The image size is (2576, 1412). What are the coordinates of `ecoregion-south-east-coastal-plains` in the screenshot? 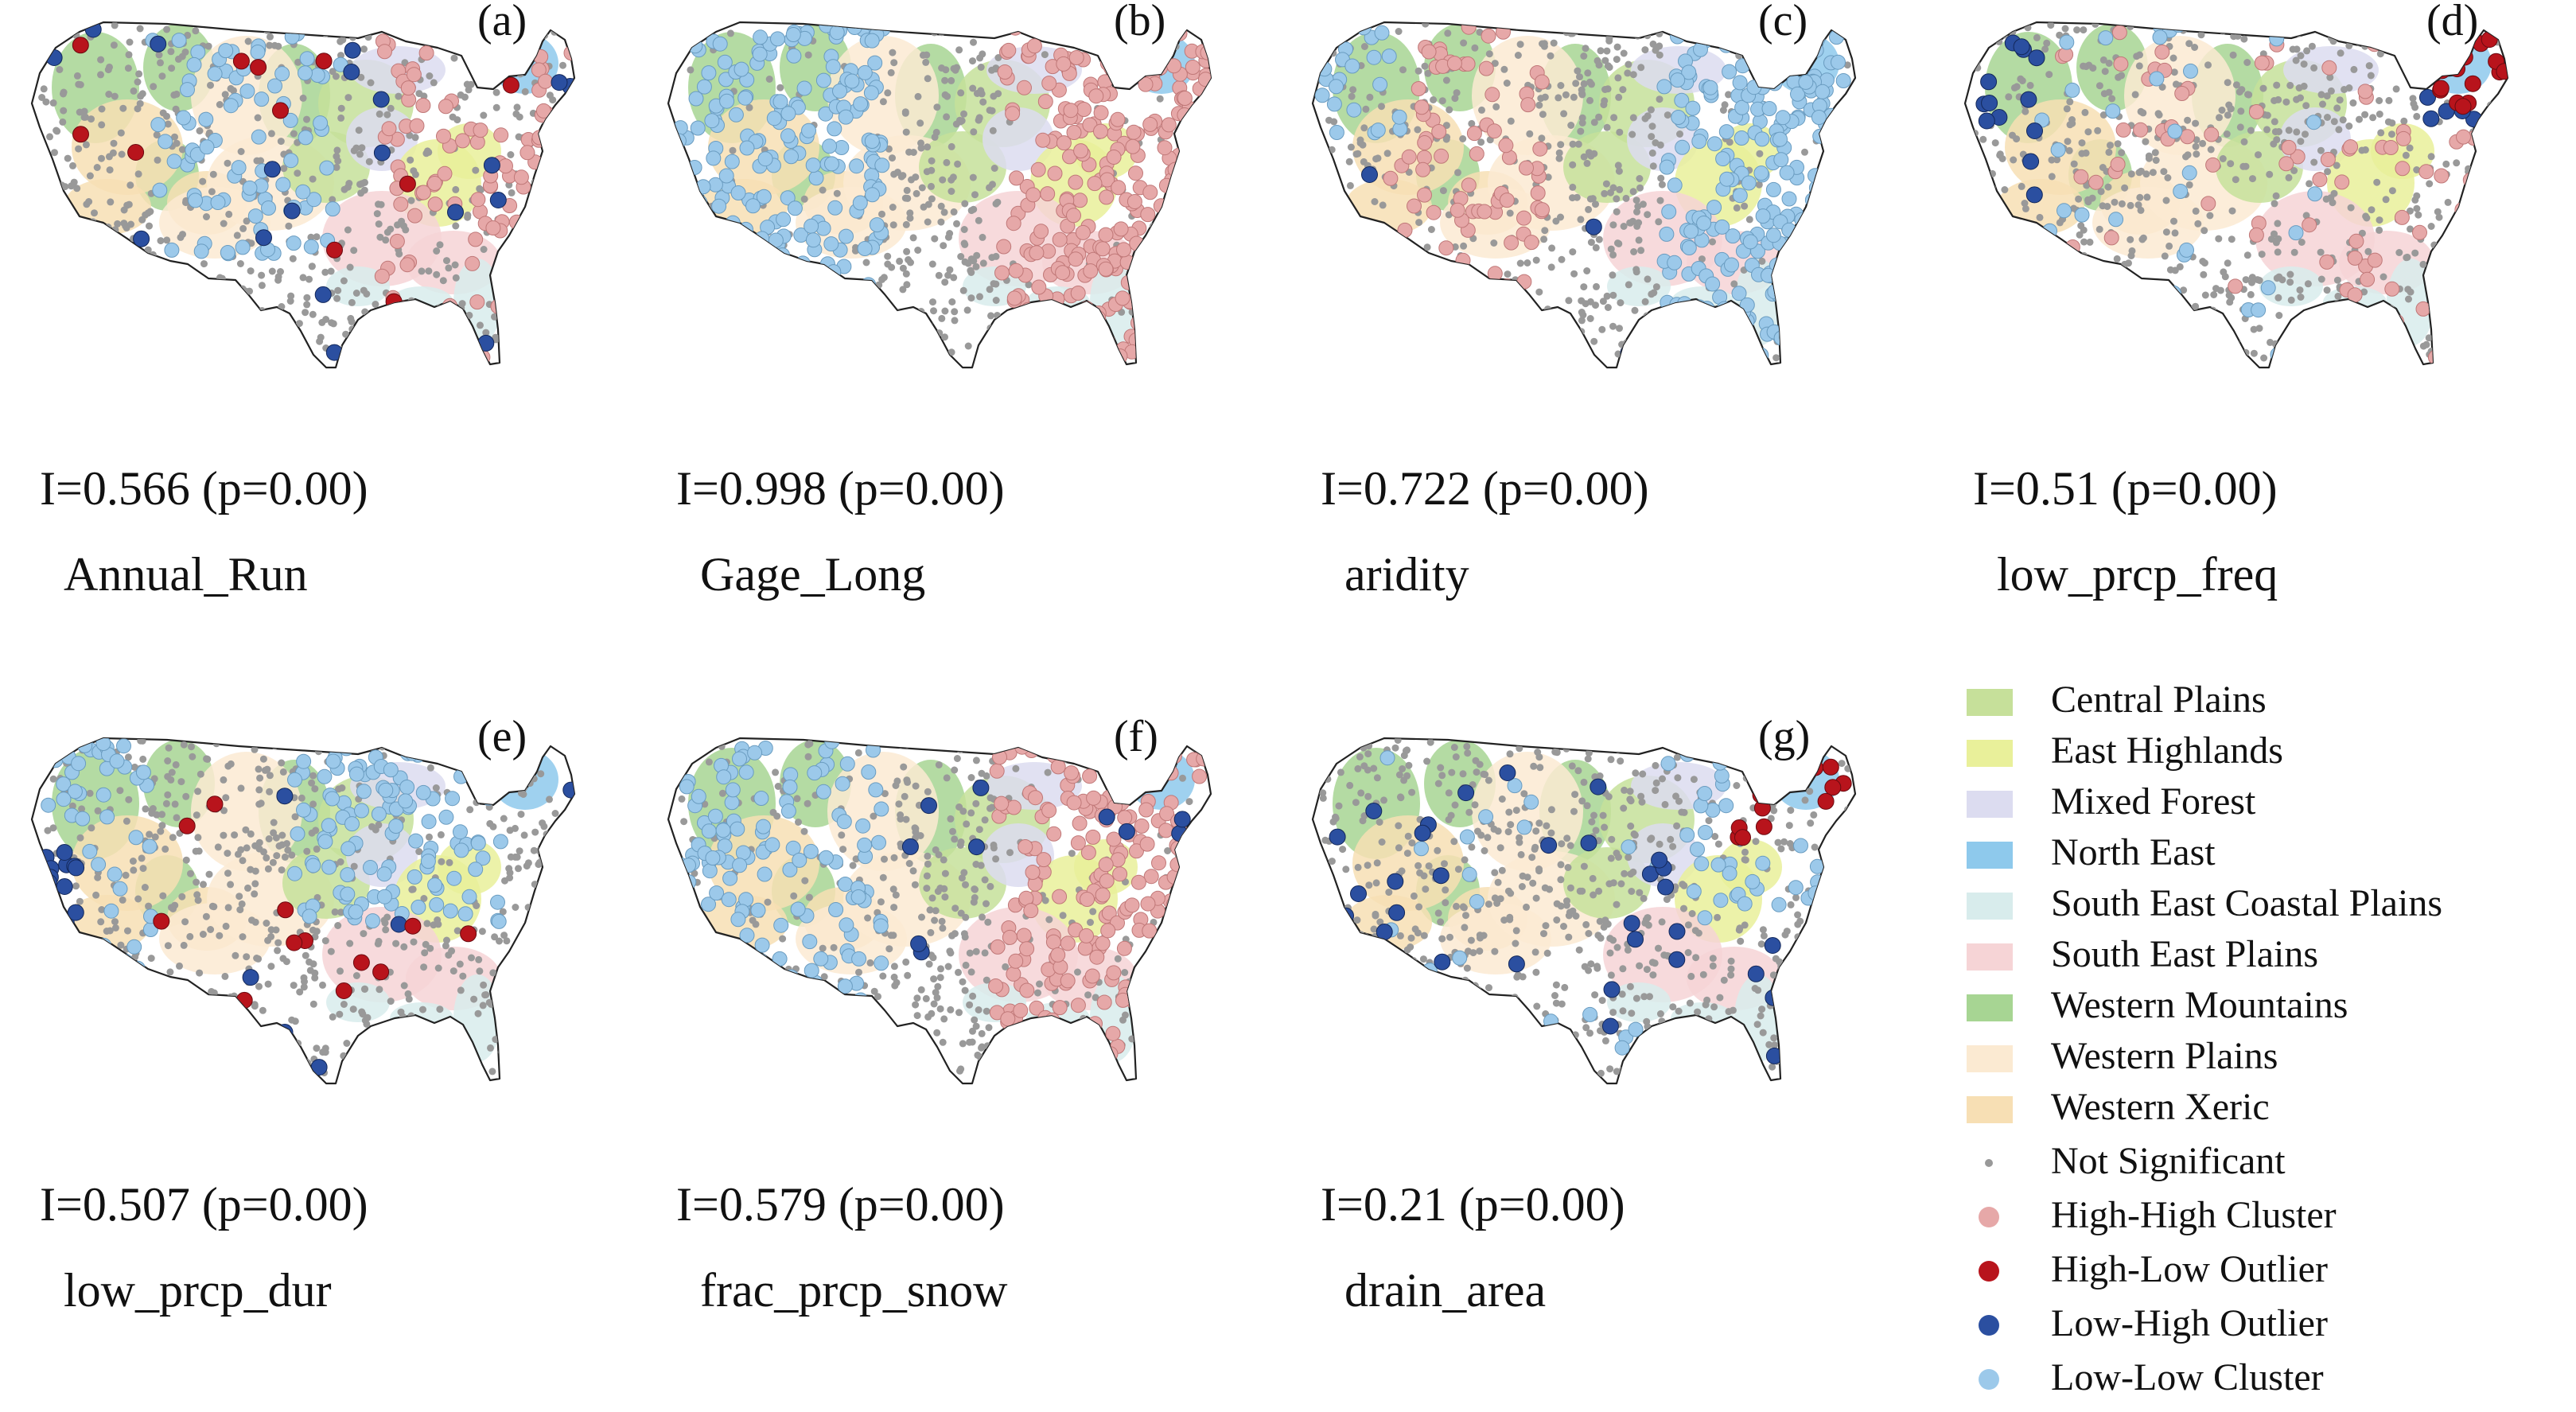 It's located at (358, 286).